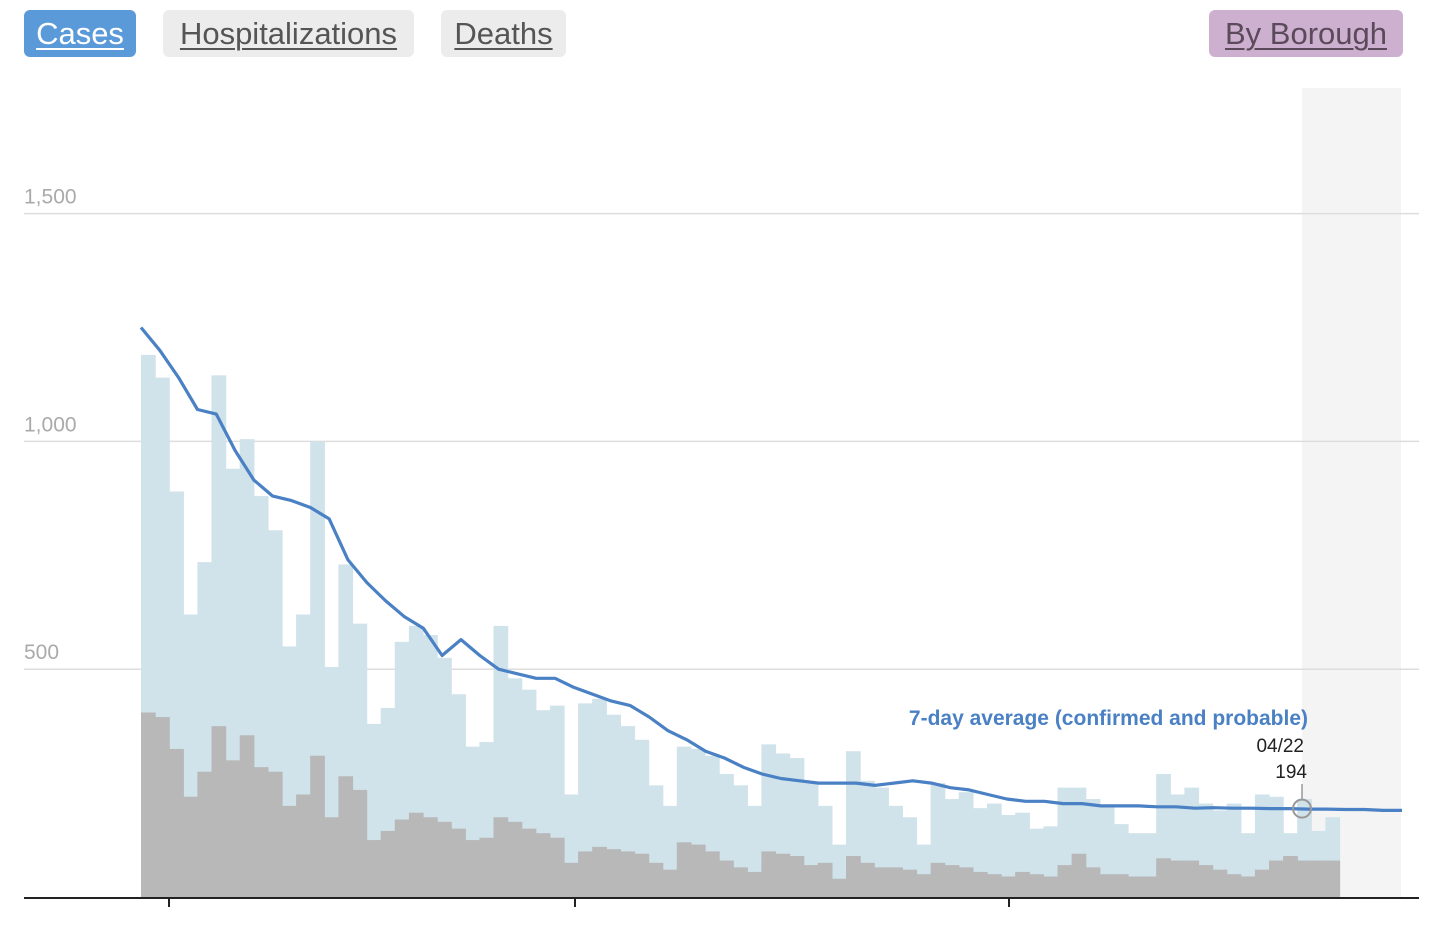 The image size is (1446, 940). What do you see at coordinates (1306, 33) in the screenshot?
I see `by-borough-button: By Borough` at bounding box center [1306, 33].